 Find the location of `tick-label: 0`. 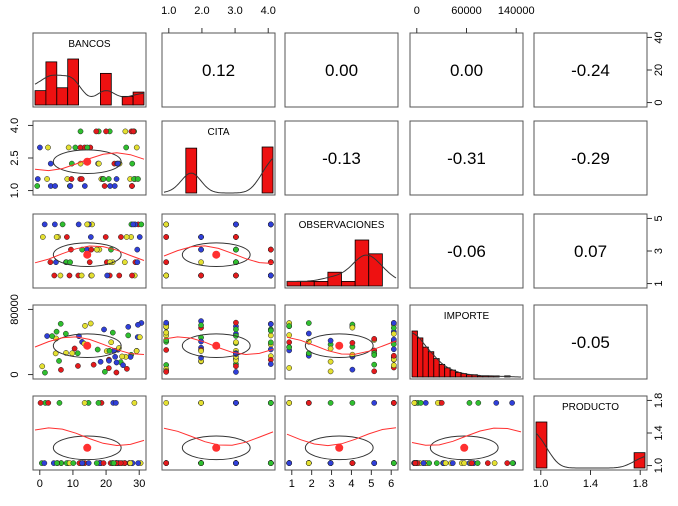

tick-label: 0 is located at coordinates (40, 484).